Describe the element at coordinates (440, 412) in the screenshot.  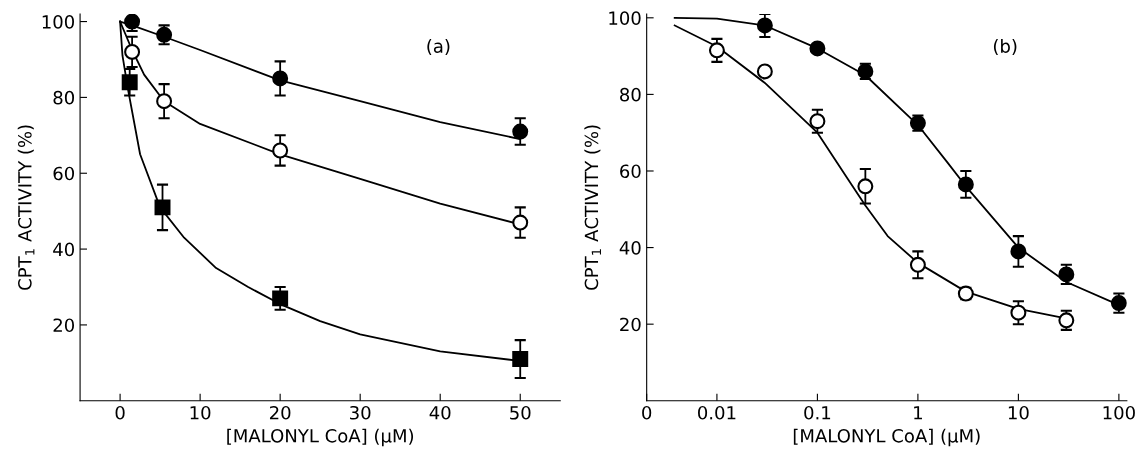
I see `x-tick-label: 40` at that location.